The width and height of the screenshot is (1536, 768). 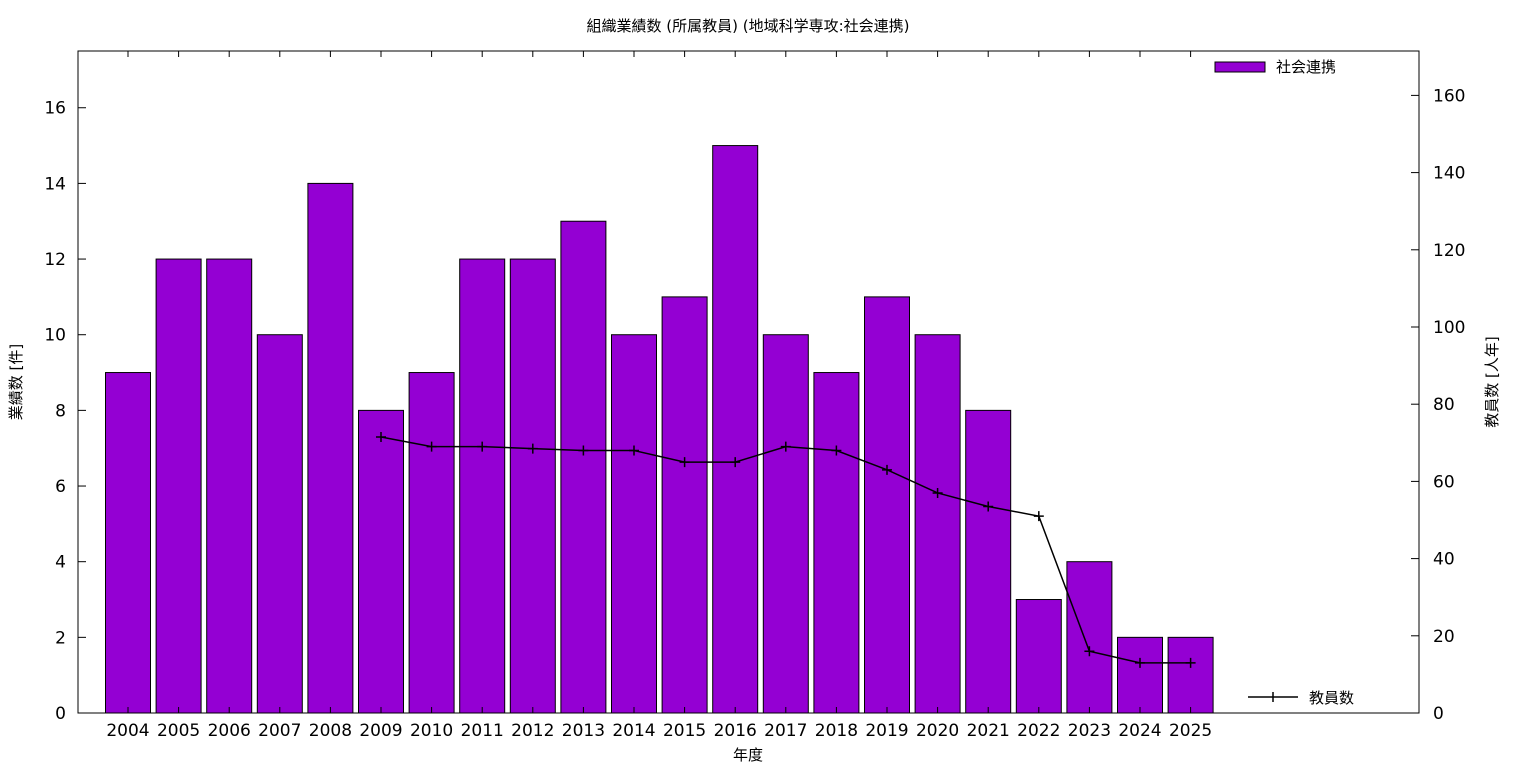 I want to click on bar-2007, so click(x=279, y=524).